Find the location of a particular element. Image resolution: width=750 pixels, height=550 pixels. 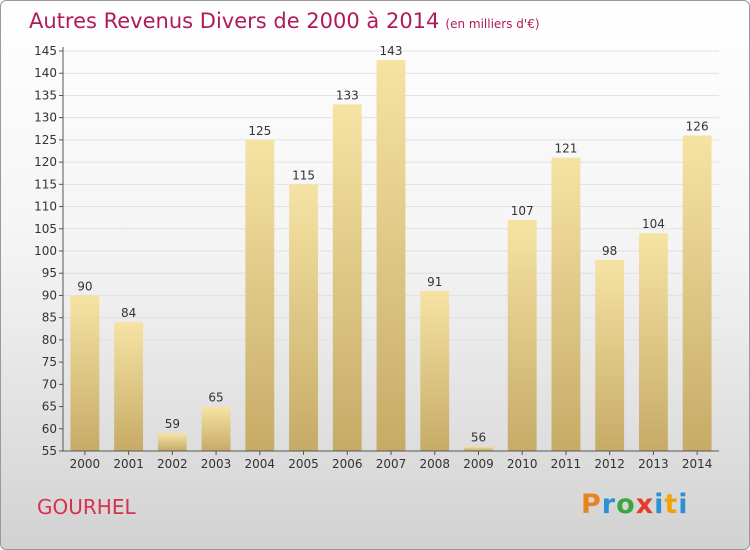

data-label: 143 is located at coordinates (391, 51).